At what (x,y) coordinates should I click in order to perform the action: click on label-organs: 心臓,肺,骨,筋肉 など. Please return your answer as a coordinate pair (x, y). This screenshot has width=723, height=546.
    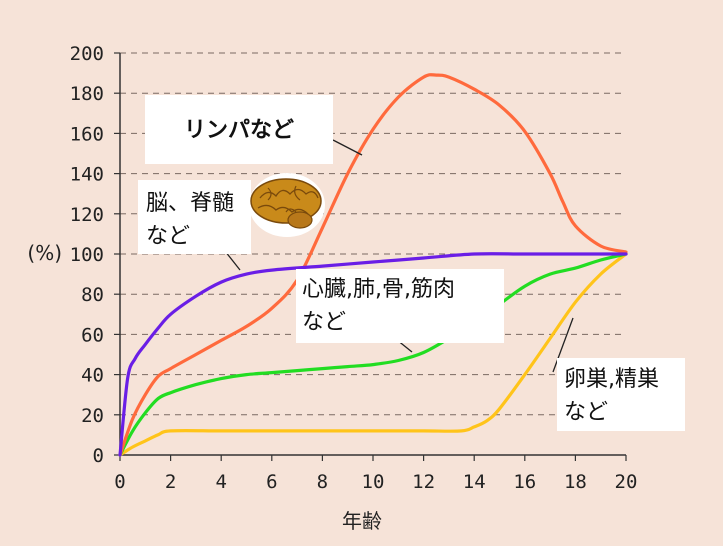
    Looking at the image, I should click on (400, 306).